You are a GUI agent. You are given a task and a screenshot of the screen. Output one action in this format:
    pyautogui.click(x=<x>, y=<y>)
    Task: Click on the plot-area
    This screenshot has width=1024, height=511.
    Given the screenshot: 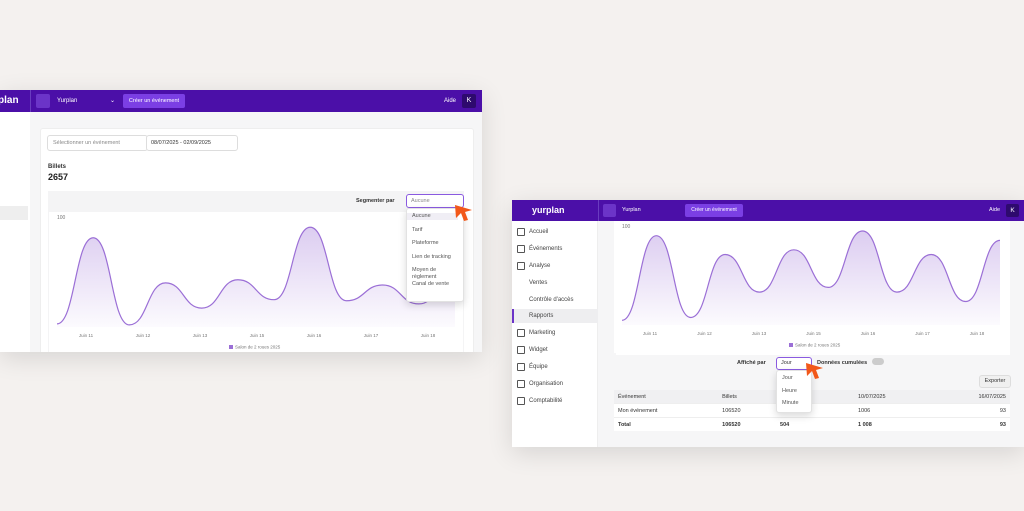 What is the action you would take?
    pyautogui.click(x=256, y=282)
    